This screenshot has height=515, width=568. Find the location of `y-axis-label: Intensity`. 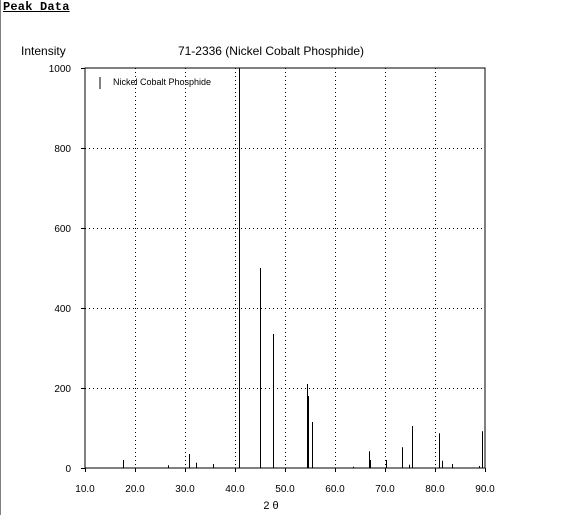

y-axis-label: Intensity is located at coordinates (43, 51).